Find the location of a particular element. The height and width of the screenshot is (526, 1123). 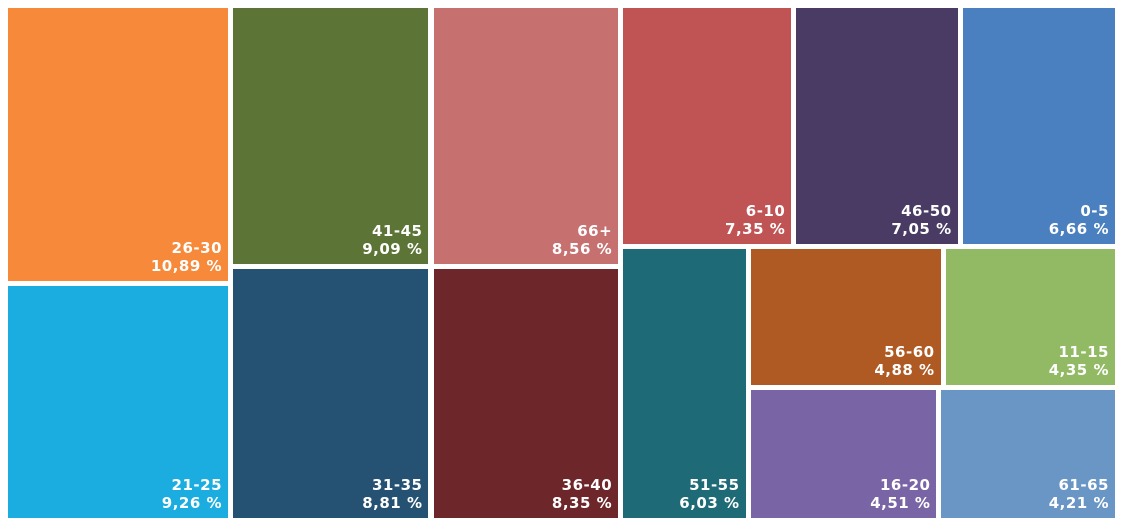

treemap-tile-61-65: 61-65 4,21 % is located at coordinates (1028, 453).